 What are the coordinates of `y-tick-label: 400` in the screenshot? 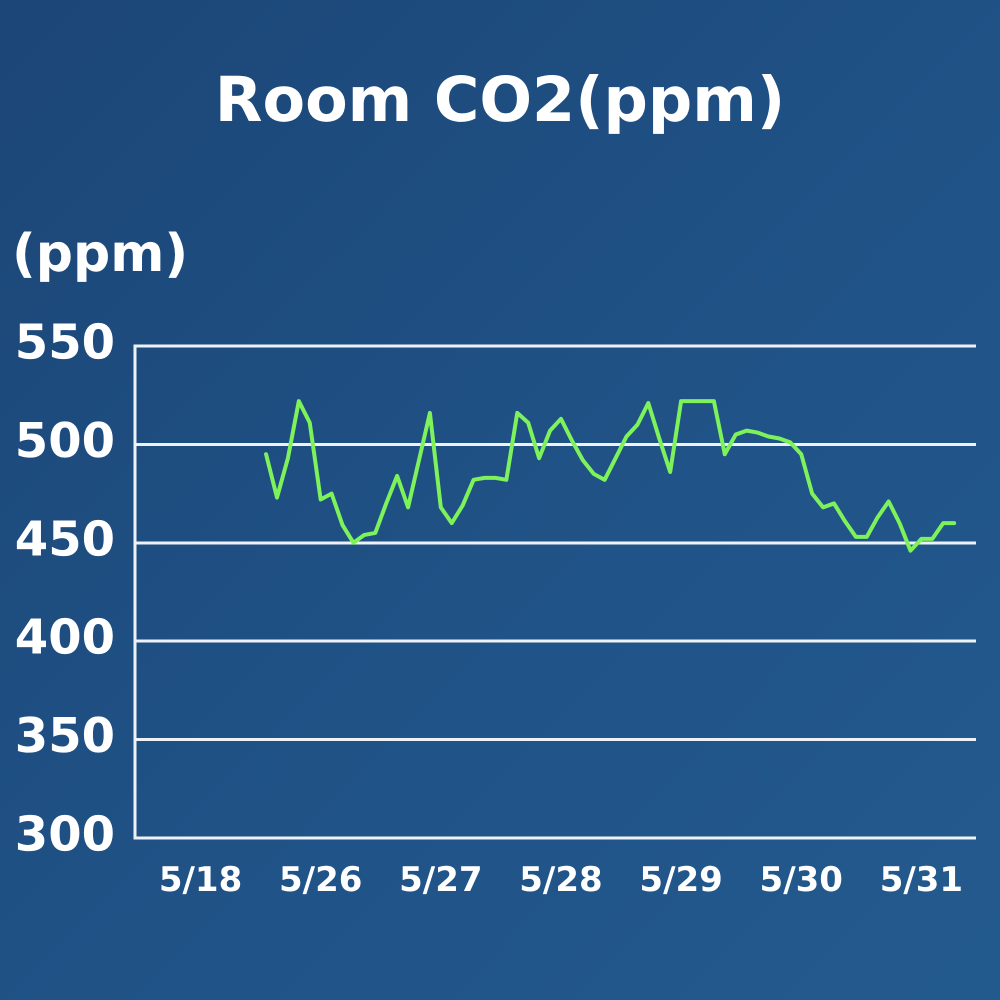 It's located at (64, 638).